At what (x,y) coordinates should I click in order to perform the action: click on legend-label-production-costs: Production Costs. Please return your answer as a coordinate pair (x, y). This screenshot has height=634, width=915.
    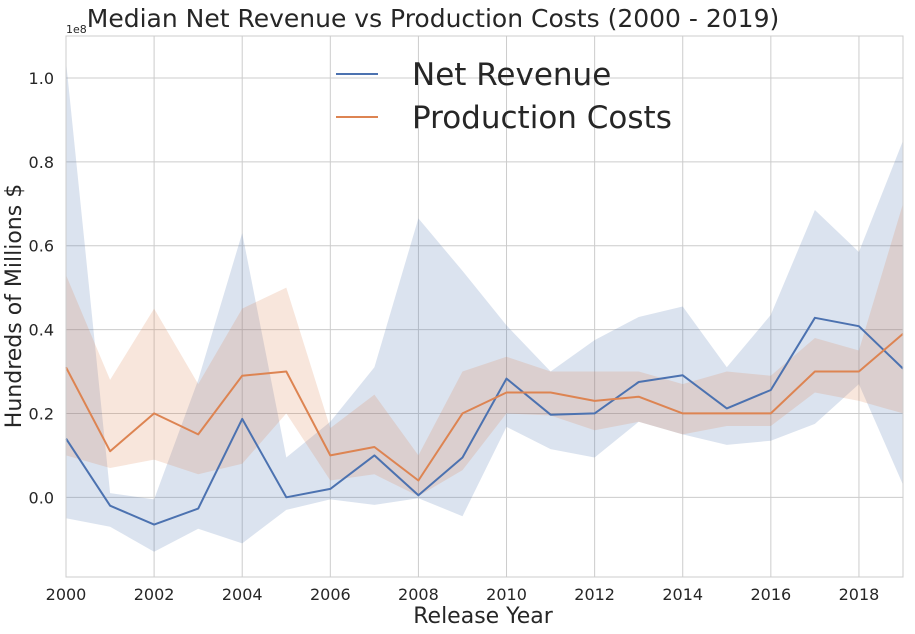
    Looking at the image, I should click on (542, 118).